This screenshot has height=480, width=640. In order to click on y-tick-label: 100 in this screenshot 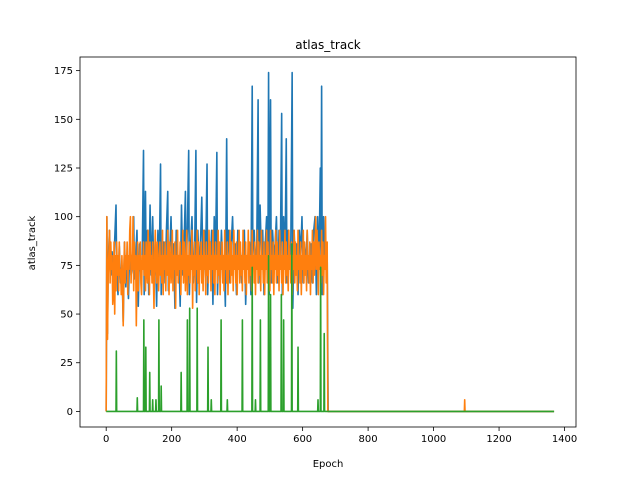, I will do `click(63, 217)`.